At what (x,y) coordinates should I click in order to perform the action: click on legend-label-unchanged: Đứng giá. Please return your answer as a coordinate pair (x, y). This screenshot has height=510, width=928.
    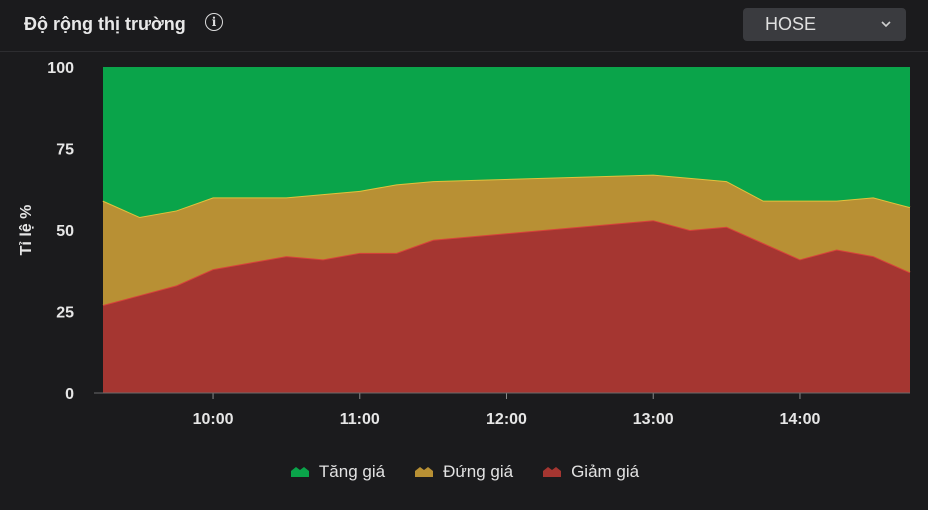
    Looking at the image, I should click on (478, 471).